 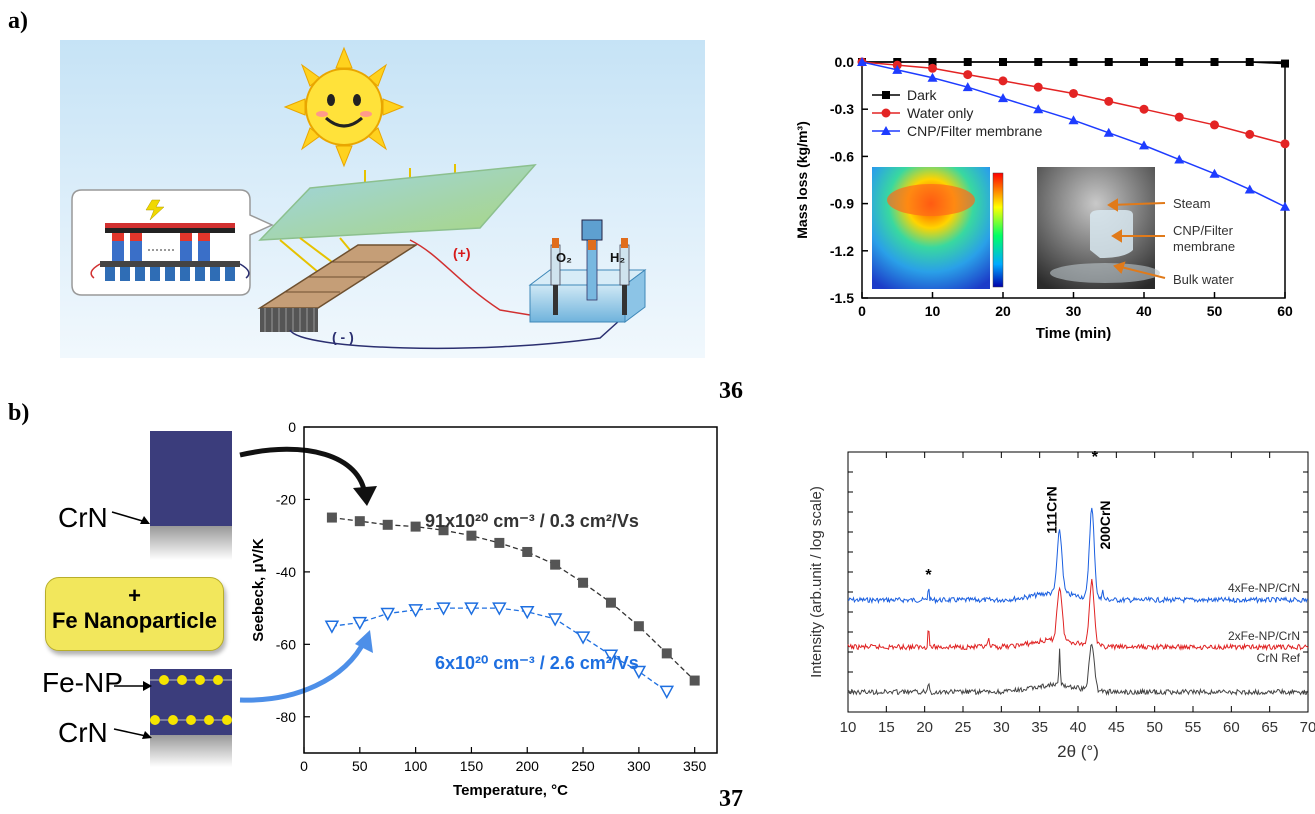 I want to click on blue-curved-arrow, so click(x=303, y=670).